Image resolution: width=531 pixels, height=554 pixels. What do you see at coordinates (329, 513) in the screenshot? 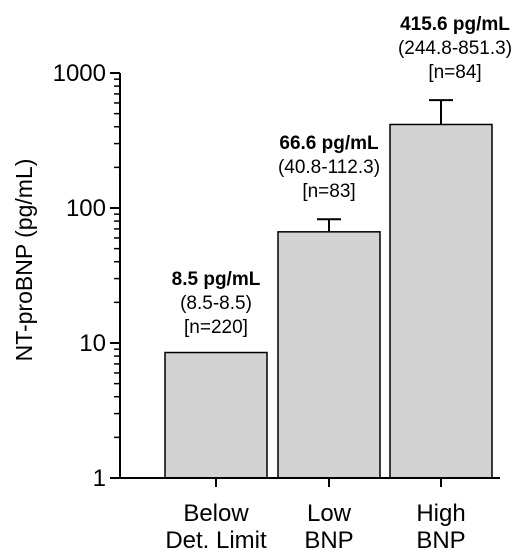
I see `x-tick-label: Low` at bounding box center [329, 513].